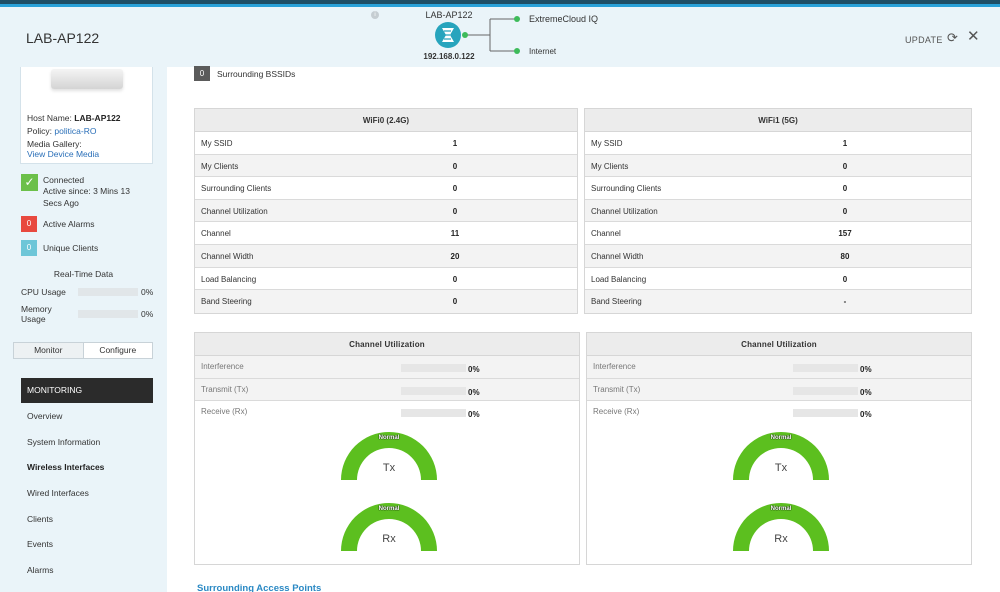 This screenshot has height=592, width=1000. I want to click on topology-link-cloud: ExtremeCloud IQ, so click(564, 19).